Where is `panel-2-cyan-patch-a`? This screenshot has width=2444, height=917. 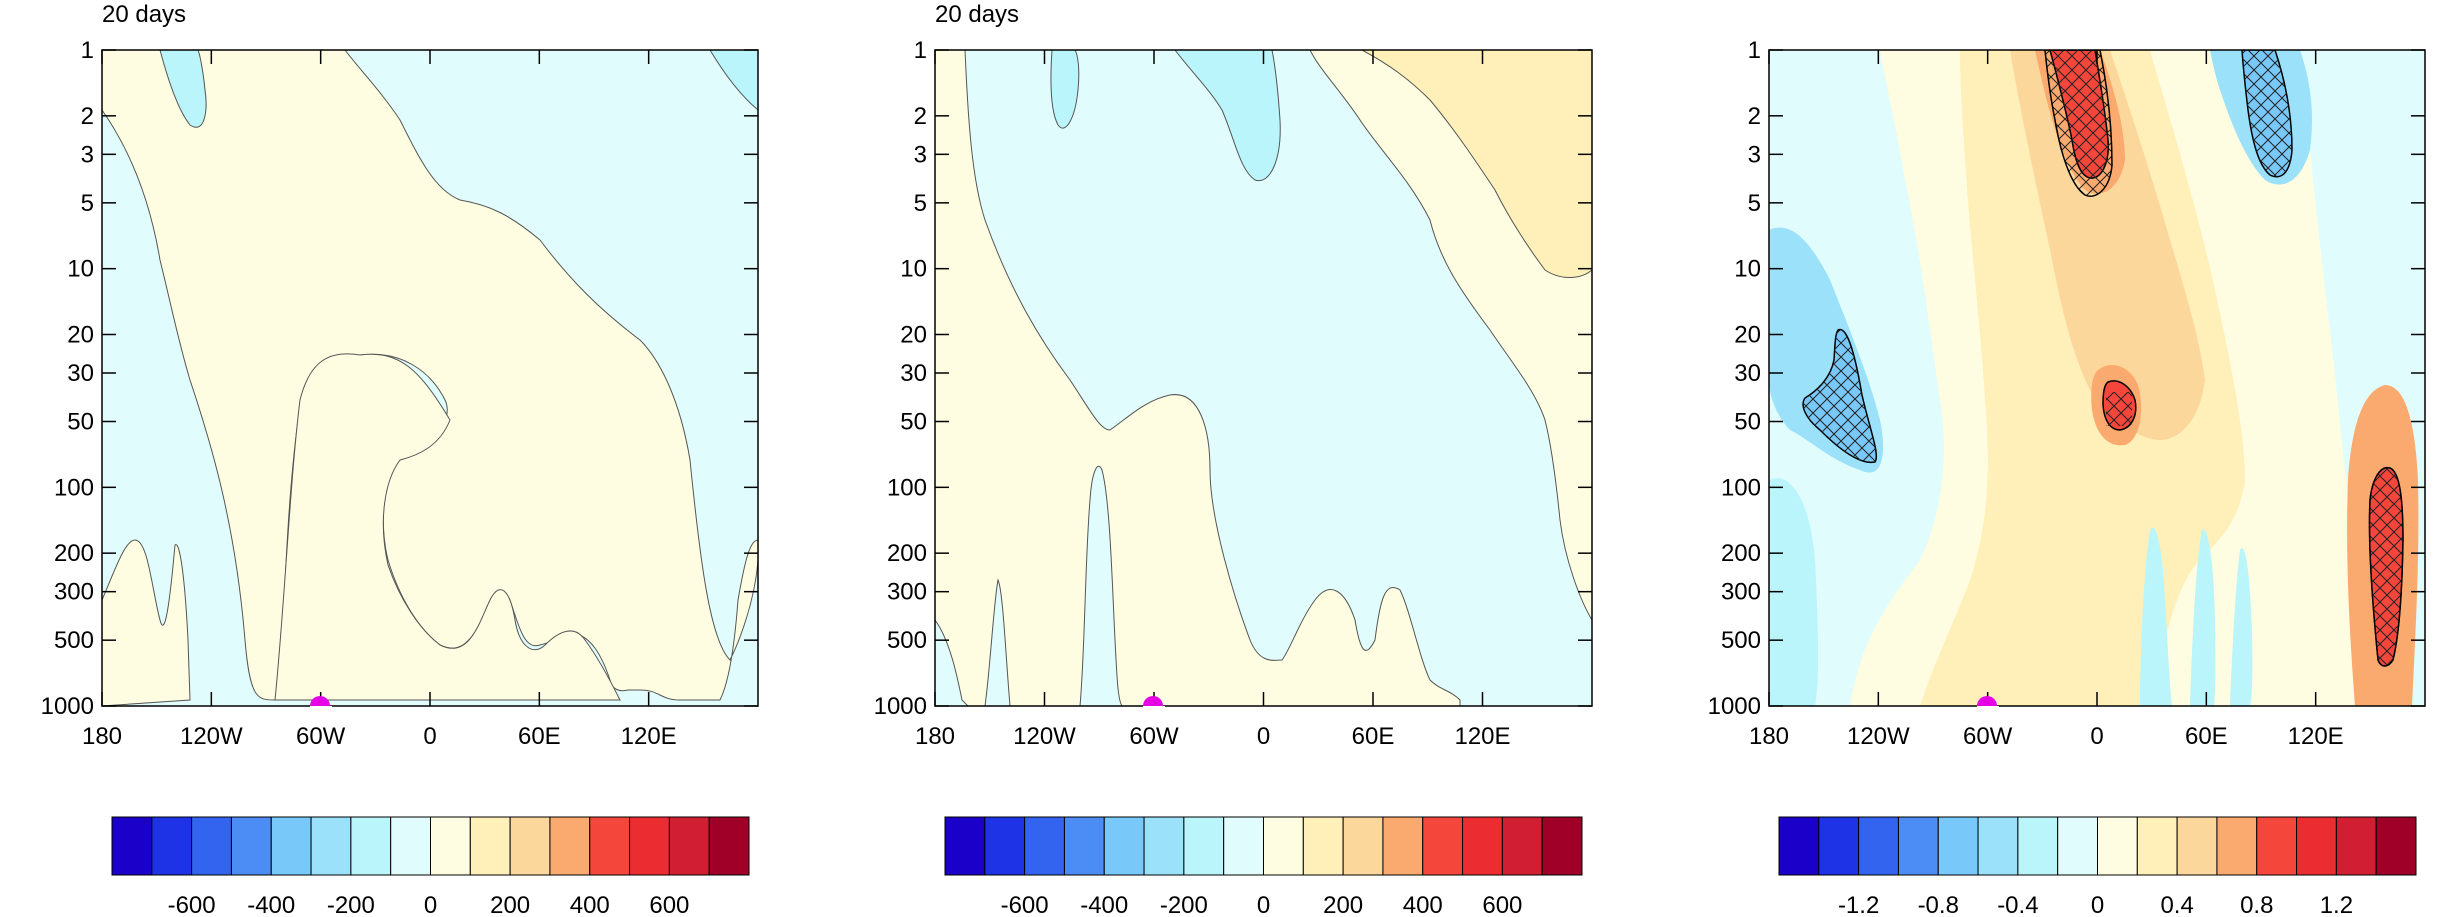 panel-2-cyan-patch-a is located at coordinates (1065, 89).